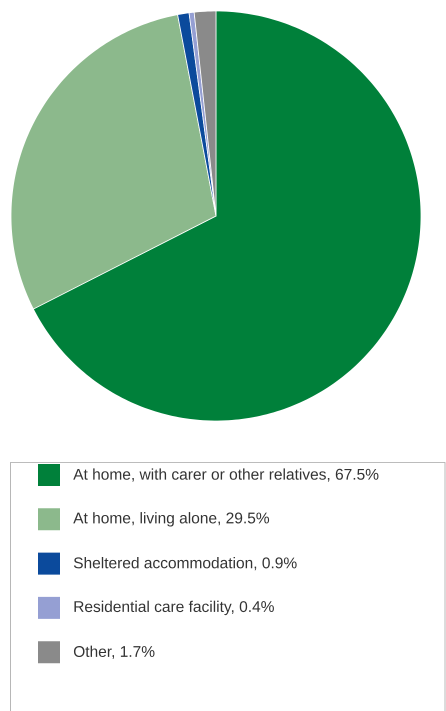  What do you see at coordinates (185, 563) in the screenshot?
I see `legend-label: Sheltered accommodation, 0.9%` at bounding box center [185, 563].